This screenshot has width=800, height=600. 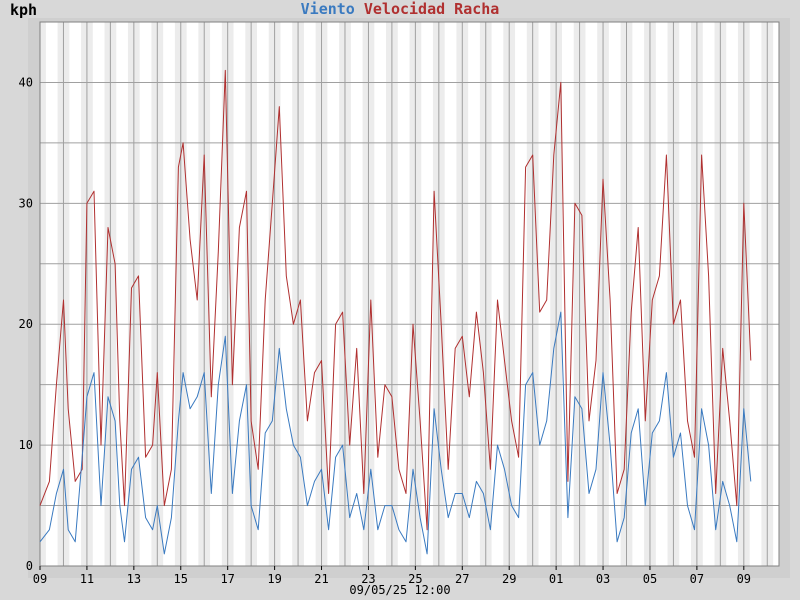 What do you see at coordinates (415, 579) in the screenshot?
I see `x-tick-label: 25` at bounding box center [415, 579].